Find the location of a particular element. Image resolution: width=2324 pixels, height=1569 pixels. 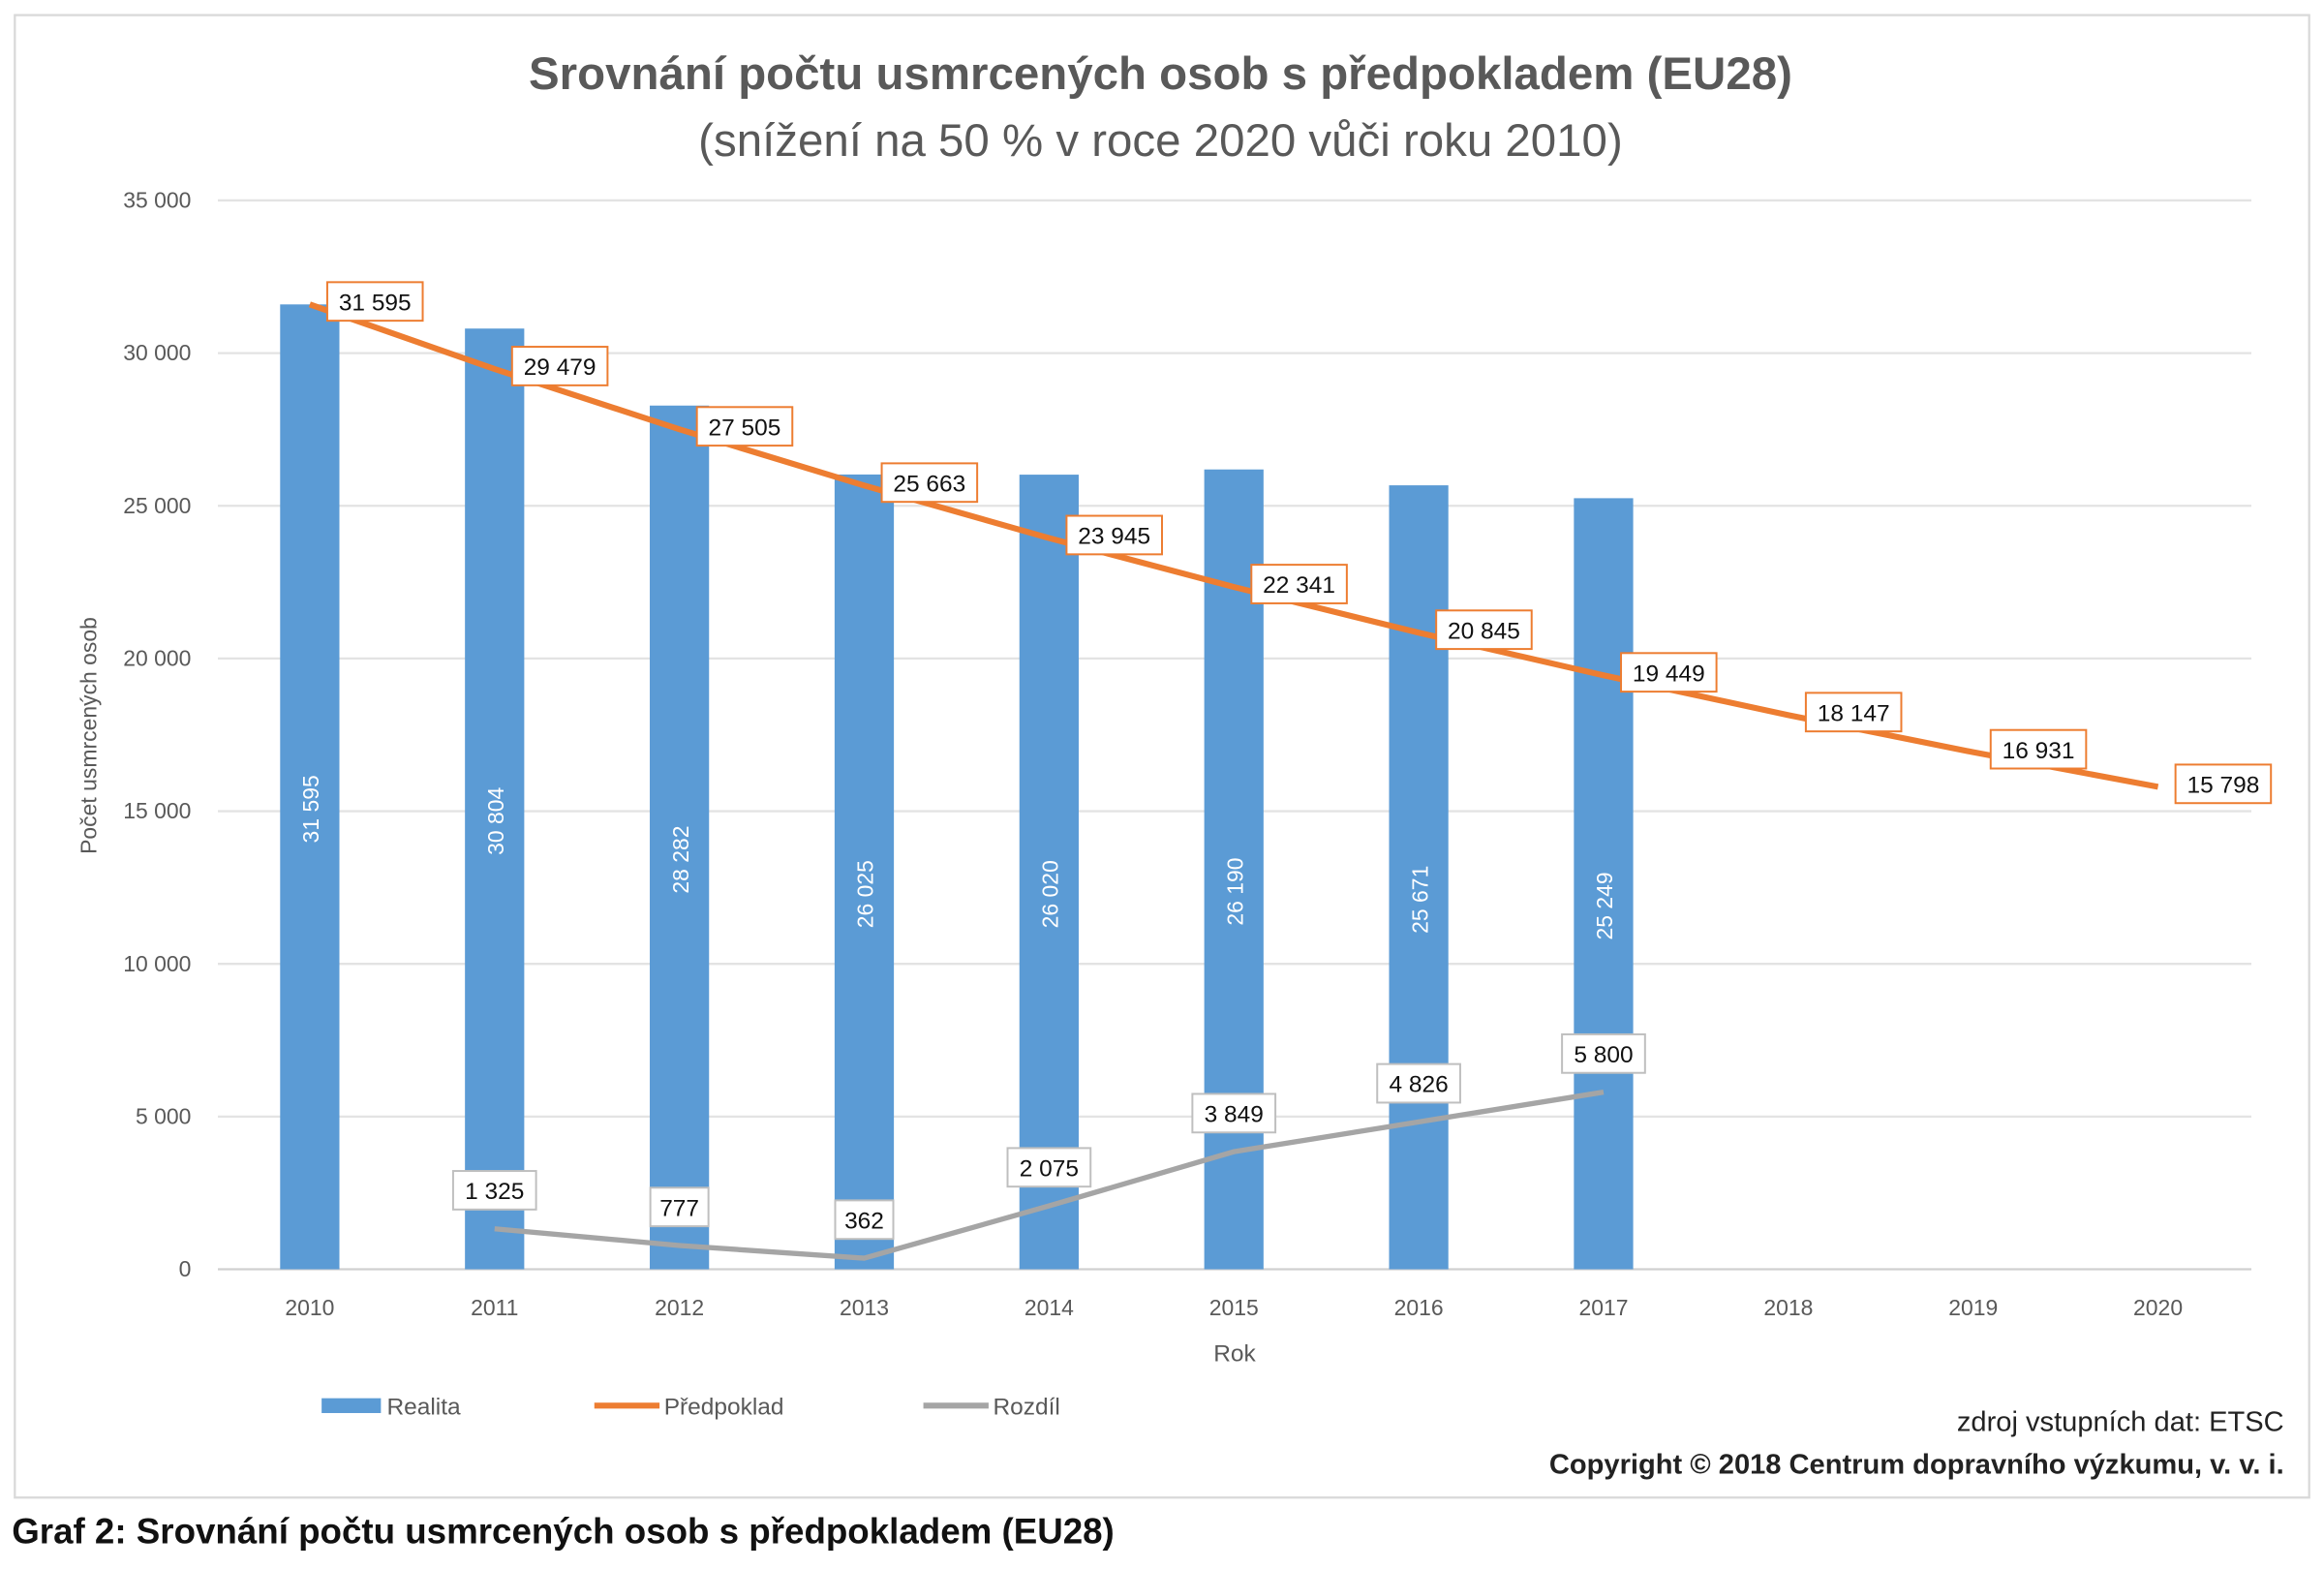

data-label: 2 075 is located at coordinates (1049, 1168).